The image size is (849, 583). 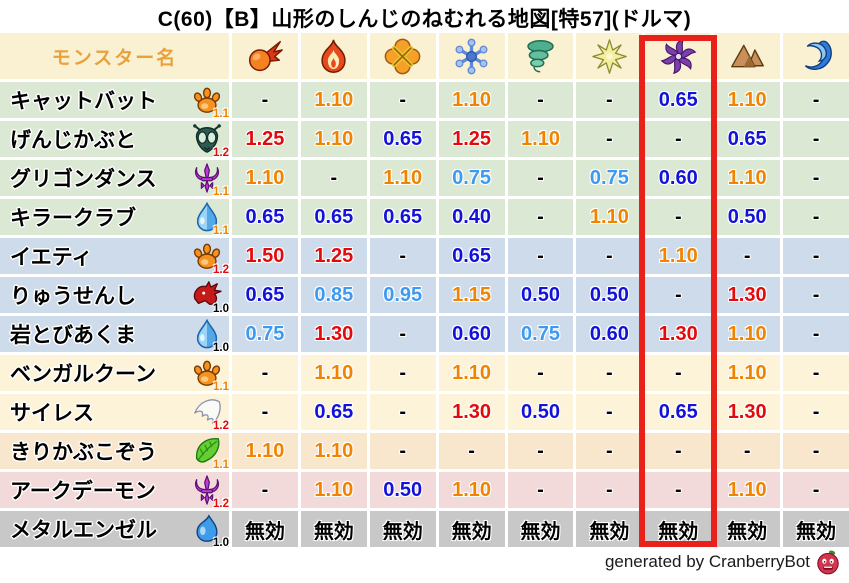 I want to click on demon-icon: 1.2, so click(x=210, y=492).